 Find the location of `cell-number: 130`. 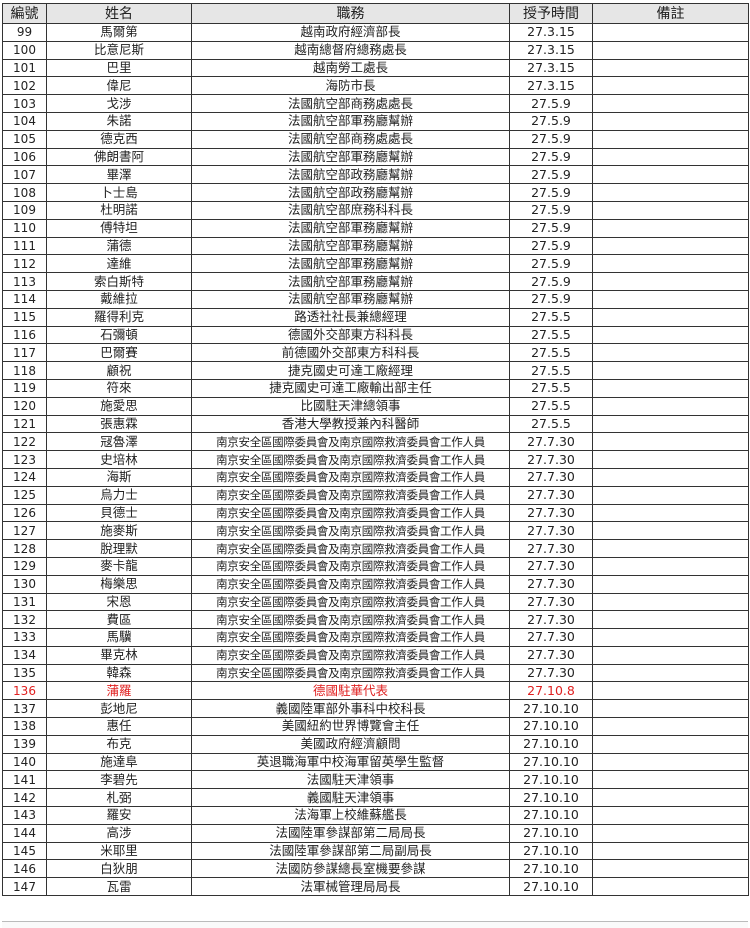

cell-number: 130 is located at coordinates (24, 584).